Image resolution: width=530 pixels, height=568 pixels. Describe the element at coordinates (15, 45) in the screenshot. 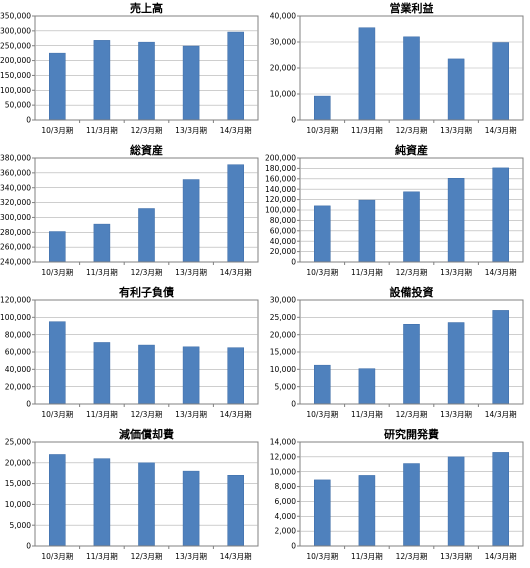

I see `y-tick-label: 250,000` at that location.